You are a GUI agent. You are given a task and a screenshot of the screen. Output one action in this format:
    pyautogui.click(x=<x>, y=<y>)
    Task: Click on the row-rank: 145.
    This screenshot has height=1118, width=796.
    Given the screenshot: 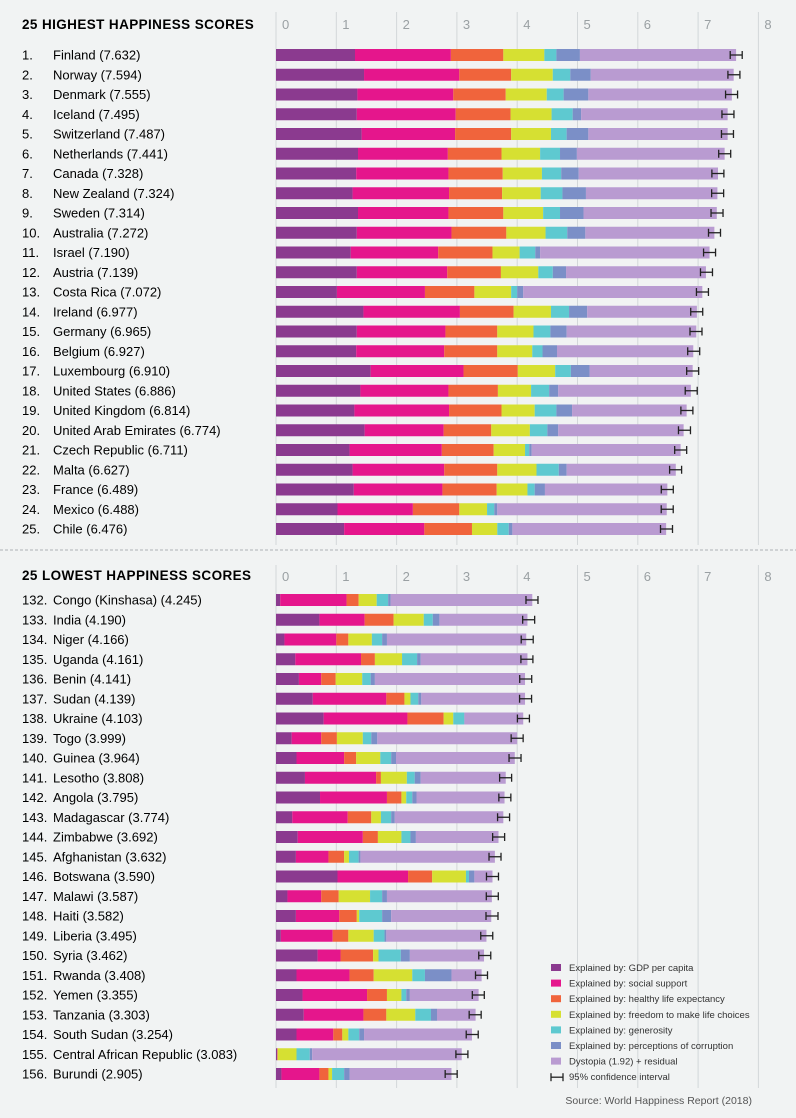 What is the action you would take?
    pyautogui.click(x=34, y=856)
    